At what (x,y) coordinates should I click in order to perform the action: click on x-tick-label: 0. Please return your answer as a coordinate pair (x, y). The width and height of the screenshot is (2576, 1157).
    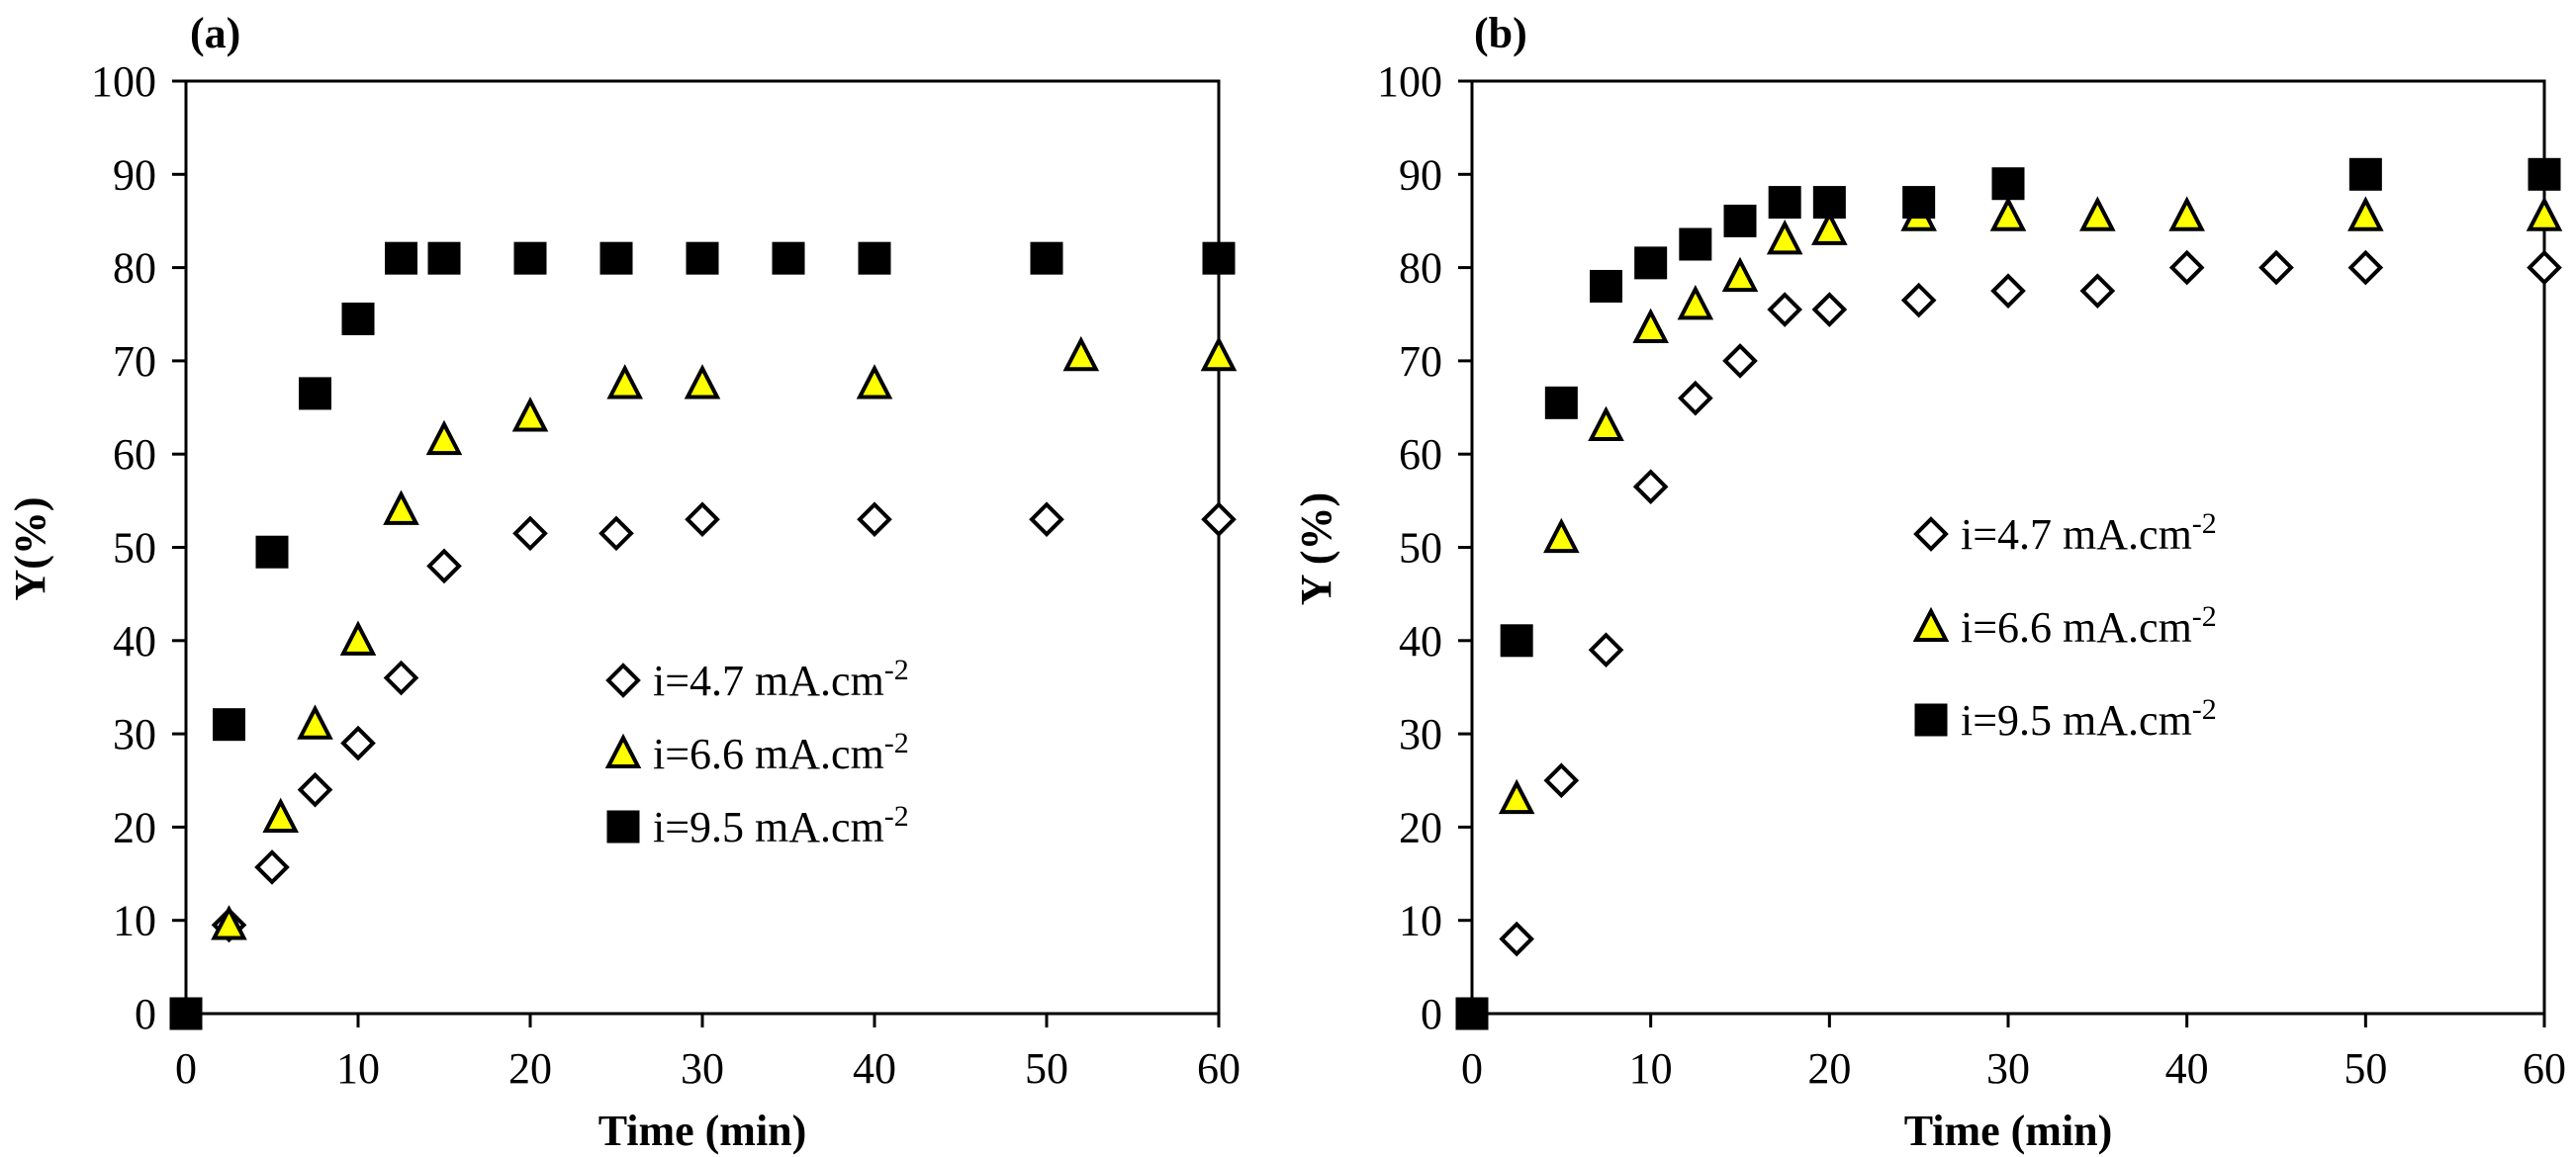
    Looking at the image, I should click on (1472, 1068).